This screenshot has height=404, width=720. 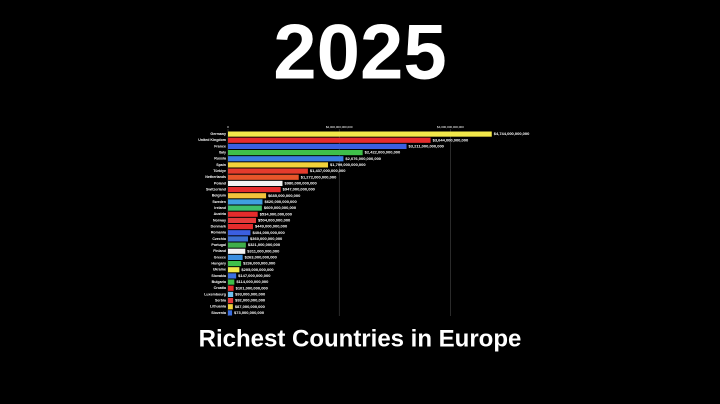 What do you see at coordinates (221, 301) in the screenshot?
I see `category-label: Serbia` at bounding box center [221, 301].